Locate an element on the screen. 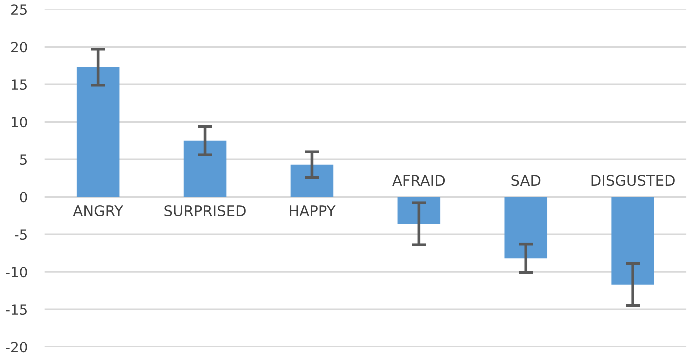 The height and width of the screenshot is (356, 690). y-tick-label: 15 is located at coordinates (19, 85).